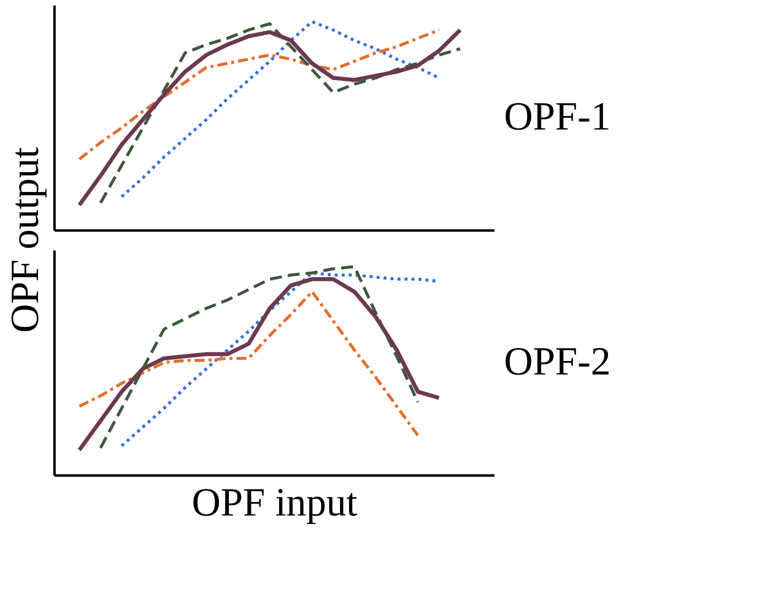  I want to click on x-axis-title: OPF input, so click(275, 502).